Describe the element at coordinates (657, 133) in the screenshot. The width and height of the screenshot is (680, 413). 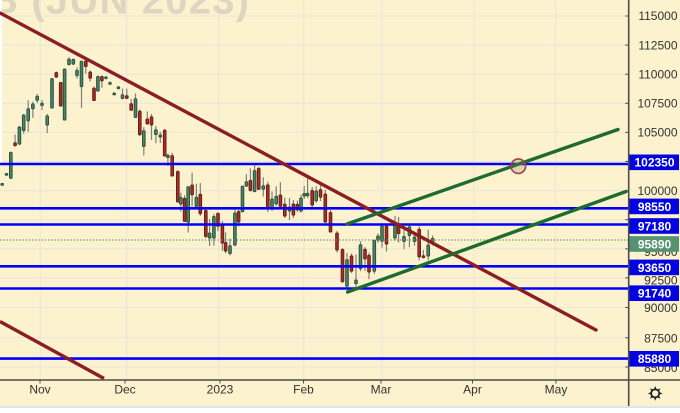
I see `svg-text: 105000` at that location.